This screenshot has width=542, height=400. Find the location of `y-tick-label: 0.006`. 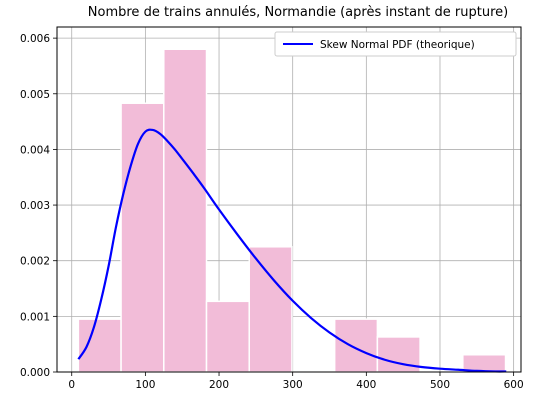

y-tick-label: 0.006 is located at coordinates (35, 39).